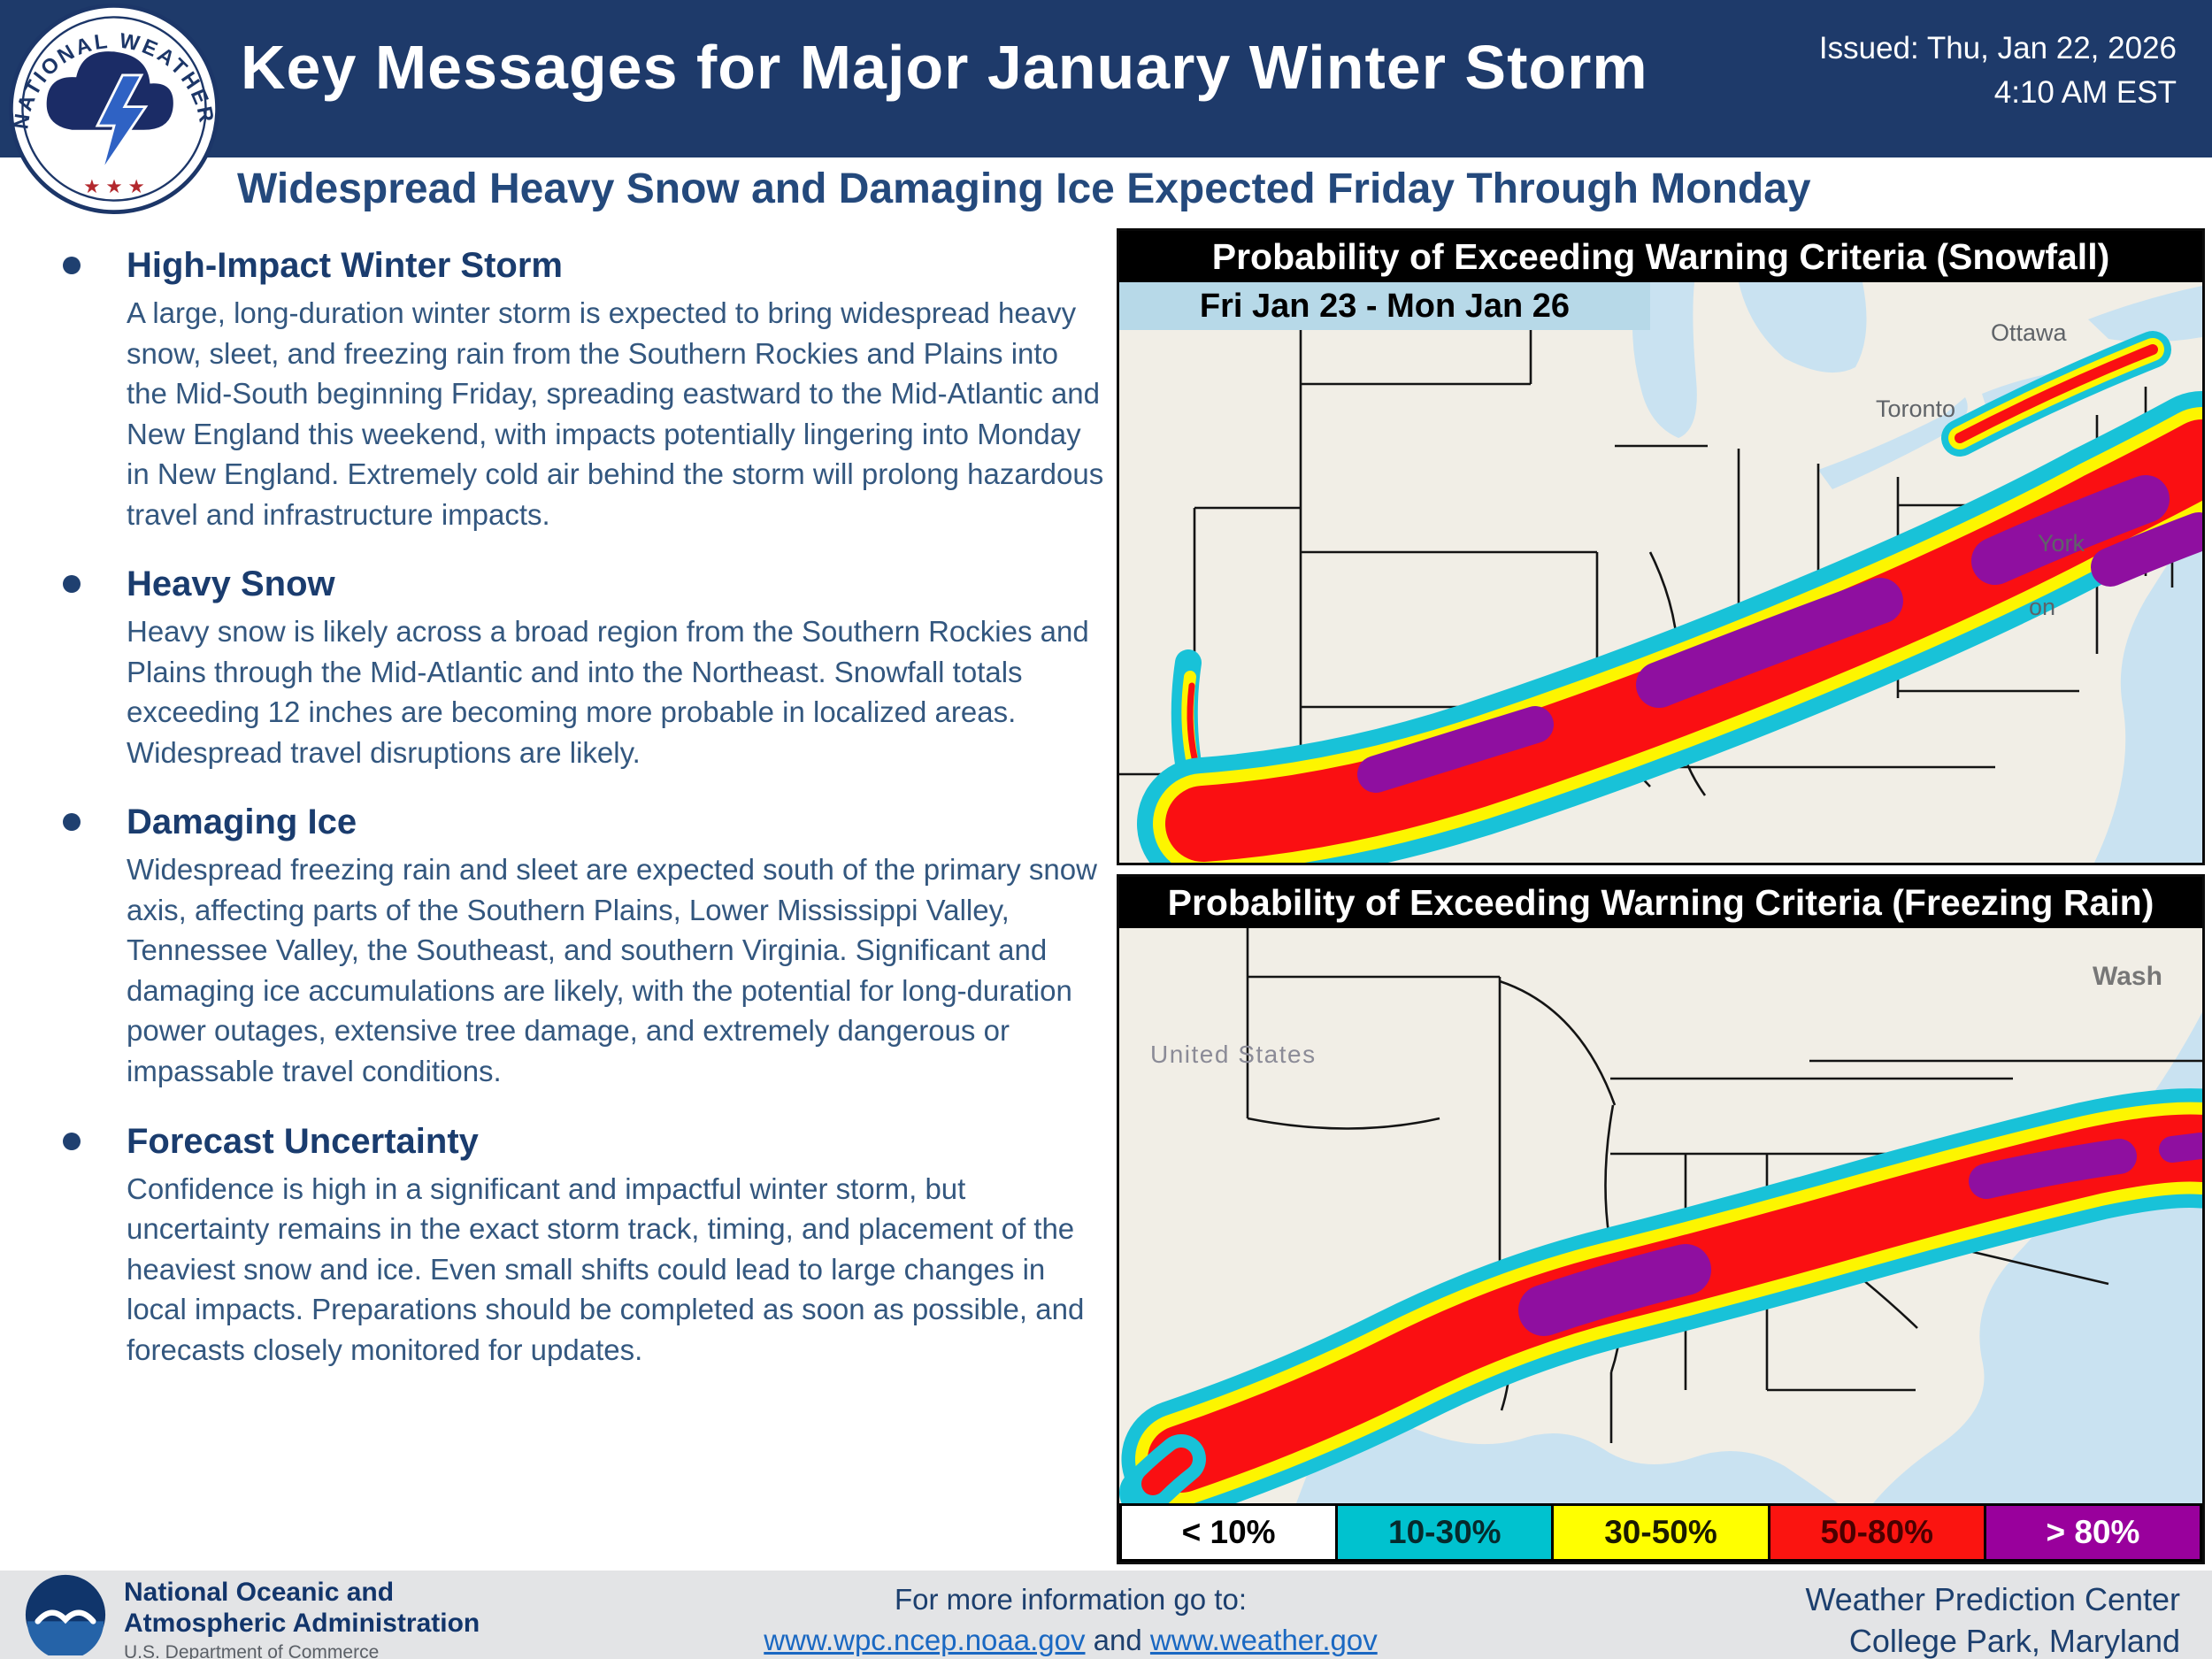 Image resolution: width=2212 pixels, height=1659 pixels. What do you see at coordinates (1233, 1055) in the screenshot?
I see `map-label-united-states: United States` at bounding box center [1233, 1055].